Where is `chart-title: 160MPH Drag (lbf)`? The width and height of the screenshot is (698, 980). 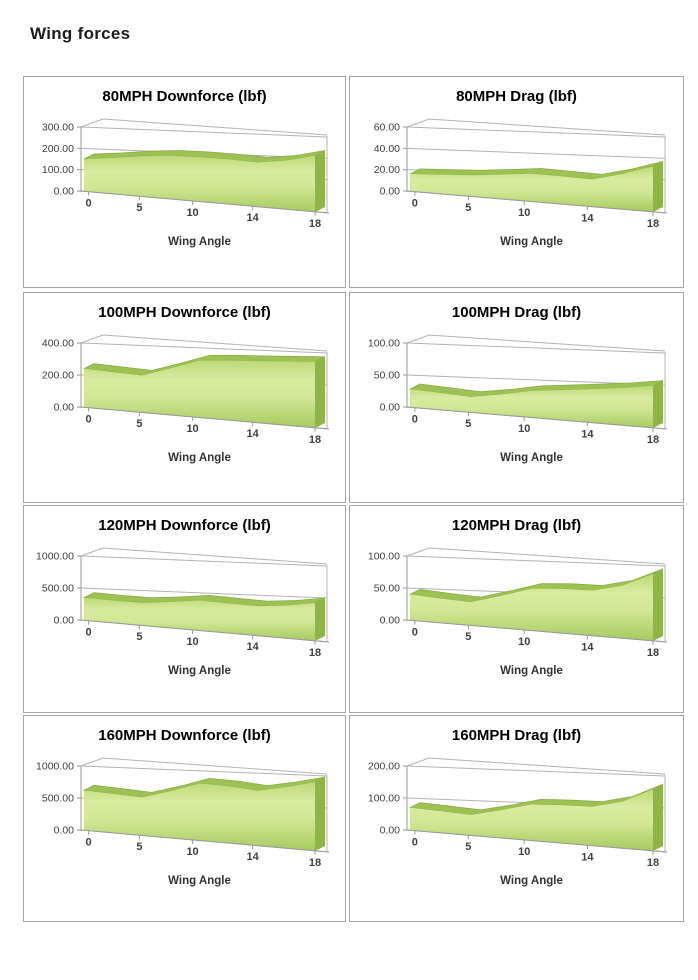
chart-title: 160MPH Drag (lbf) is located at coordinates (516, 735).